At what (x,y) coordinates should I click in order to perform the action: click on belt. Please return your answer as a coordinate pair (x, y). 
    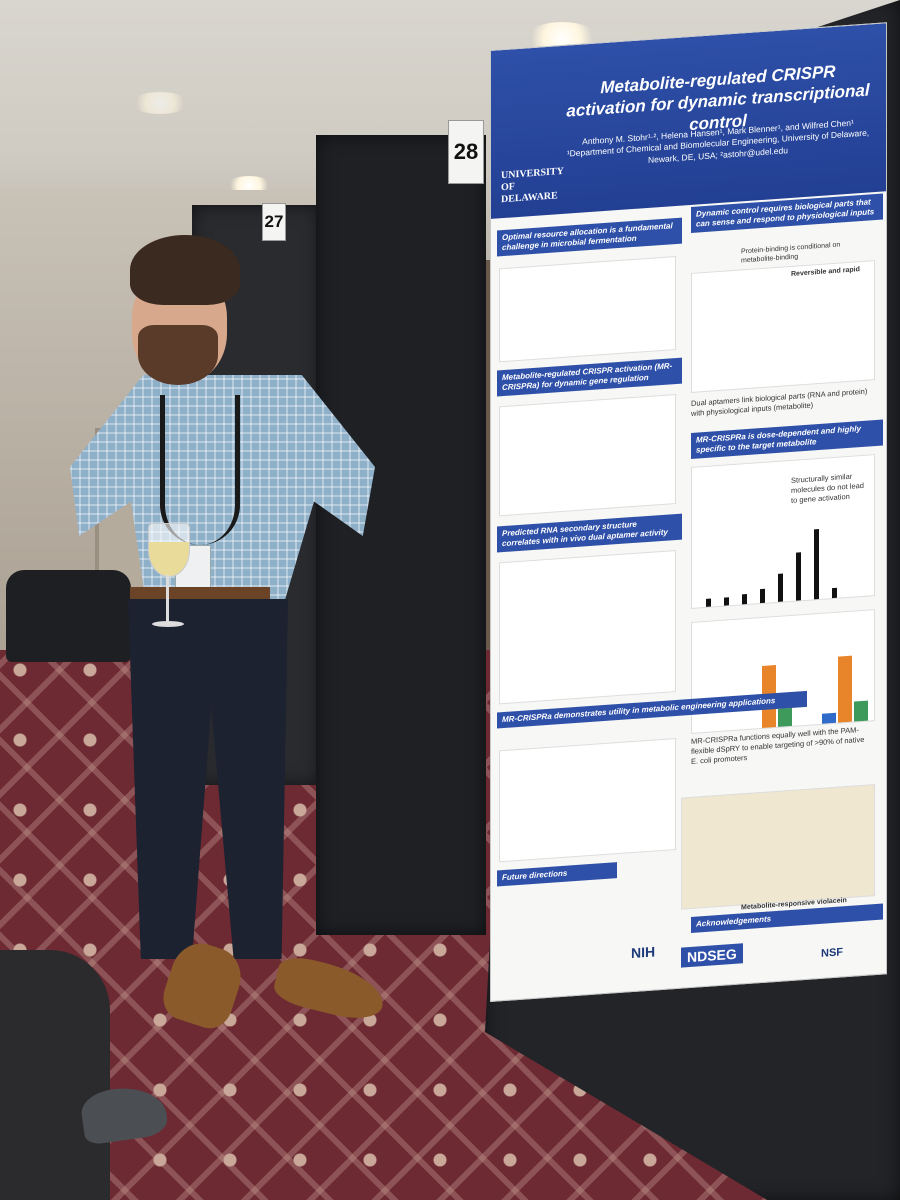
    Looking at the image, I should click on (200, 594).